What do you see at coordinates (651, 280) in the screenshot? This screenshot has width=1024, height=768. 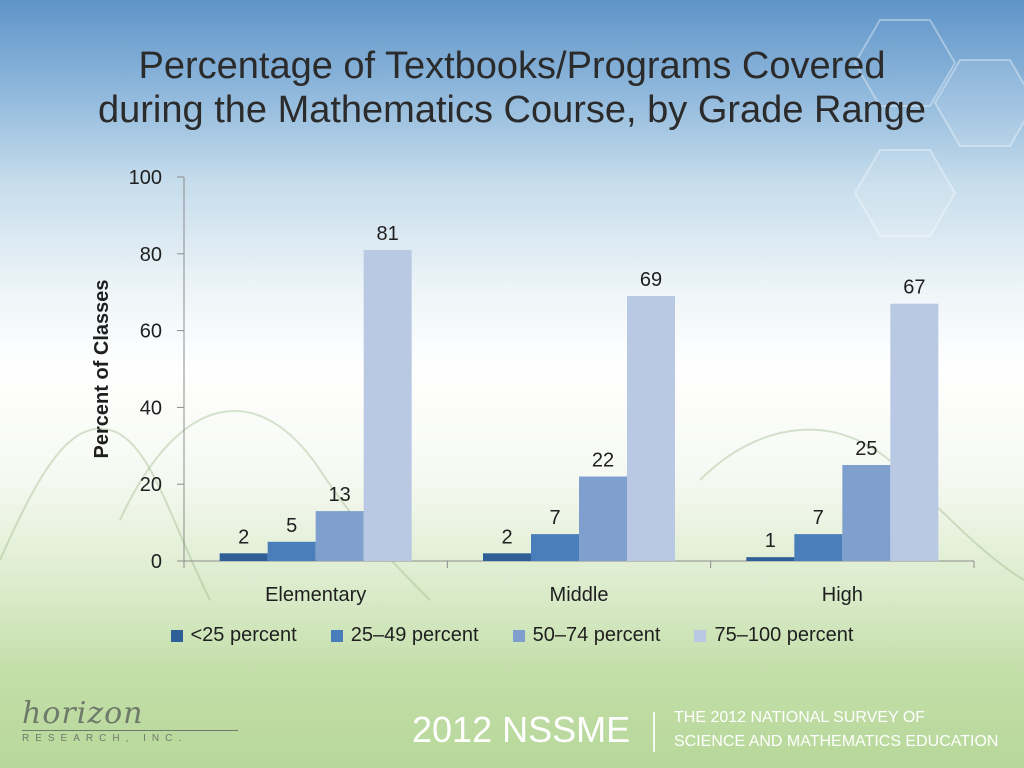 I see `data-label: 69` at bounding box center [651, 280].